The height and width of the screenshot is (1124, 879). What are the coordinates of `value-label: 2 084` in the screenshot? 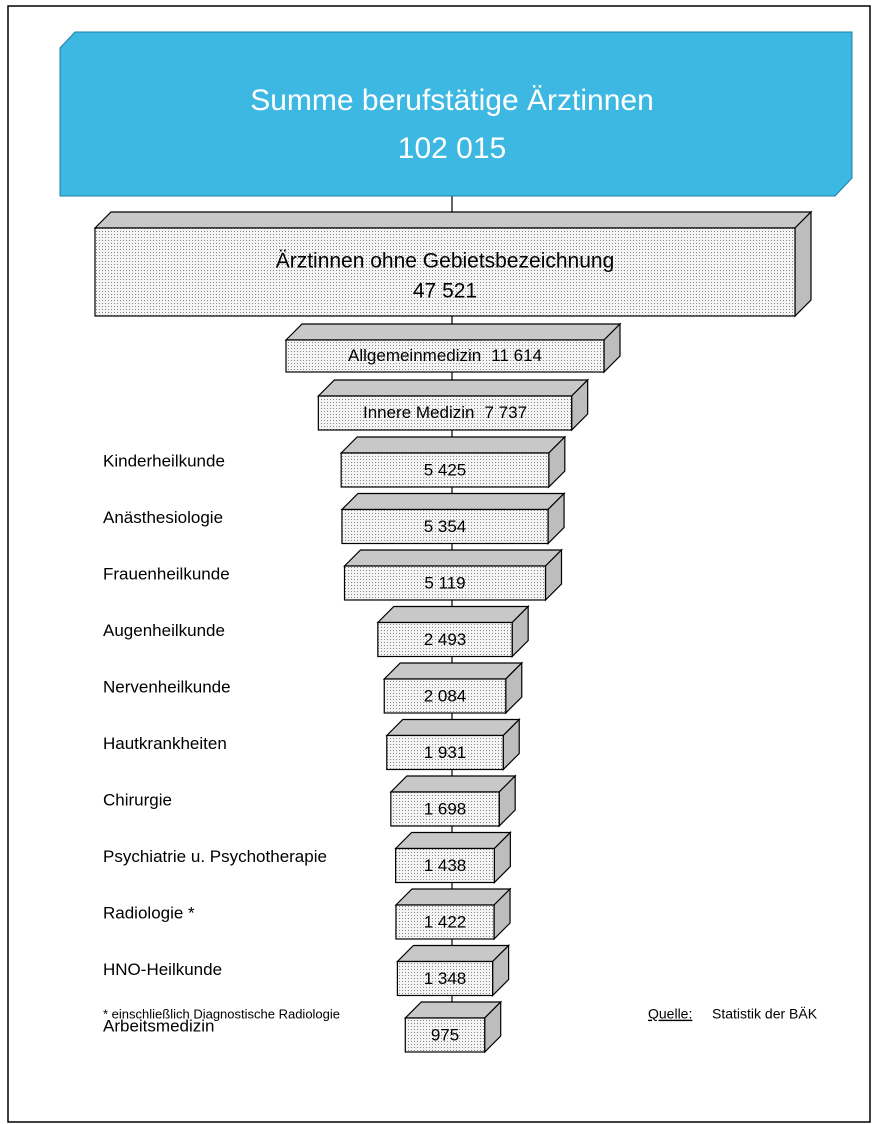 It's located at (445, 695).